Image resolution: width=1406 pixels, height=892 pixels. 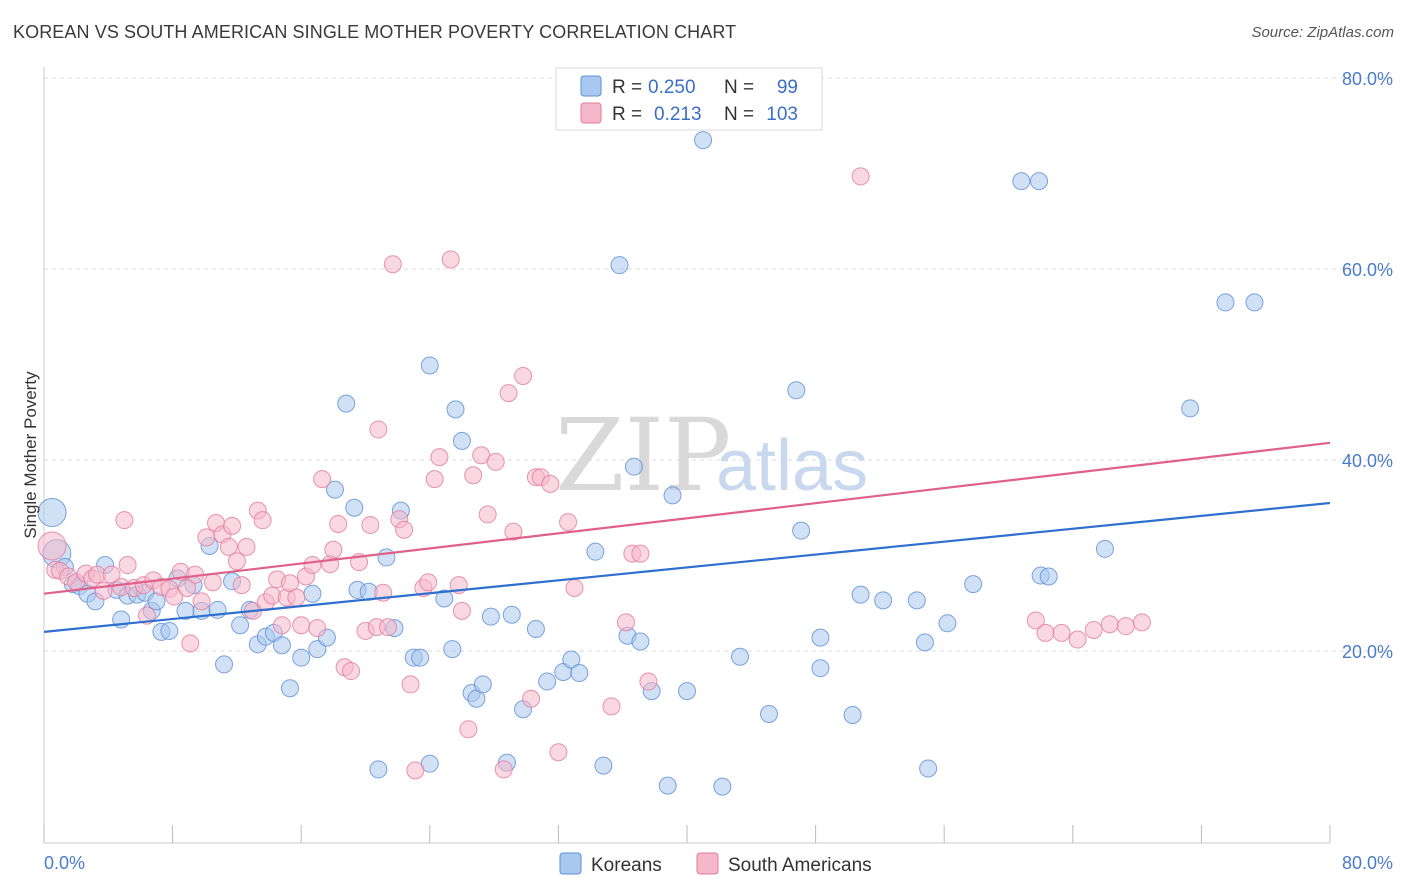 I want to click on legend-r-value-1: 0.250, so click(x=672, y=87).